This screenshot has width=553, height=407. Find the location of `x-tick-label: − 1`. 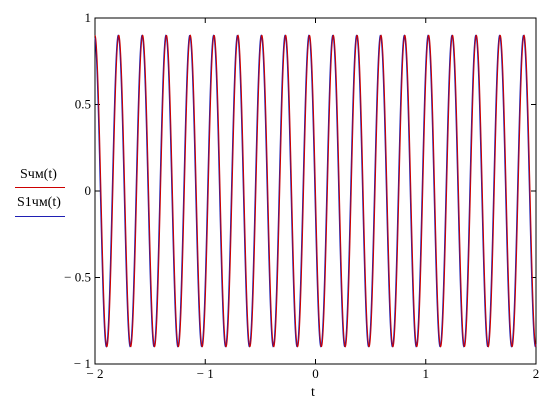

x-tick-label: − 1 is located at coordinates (205, 373).